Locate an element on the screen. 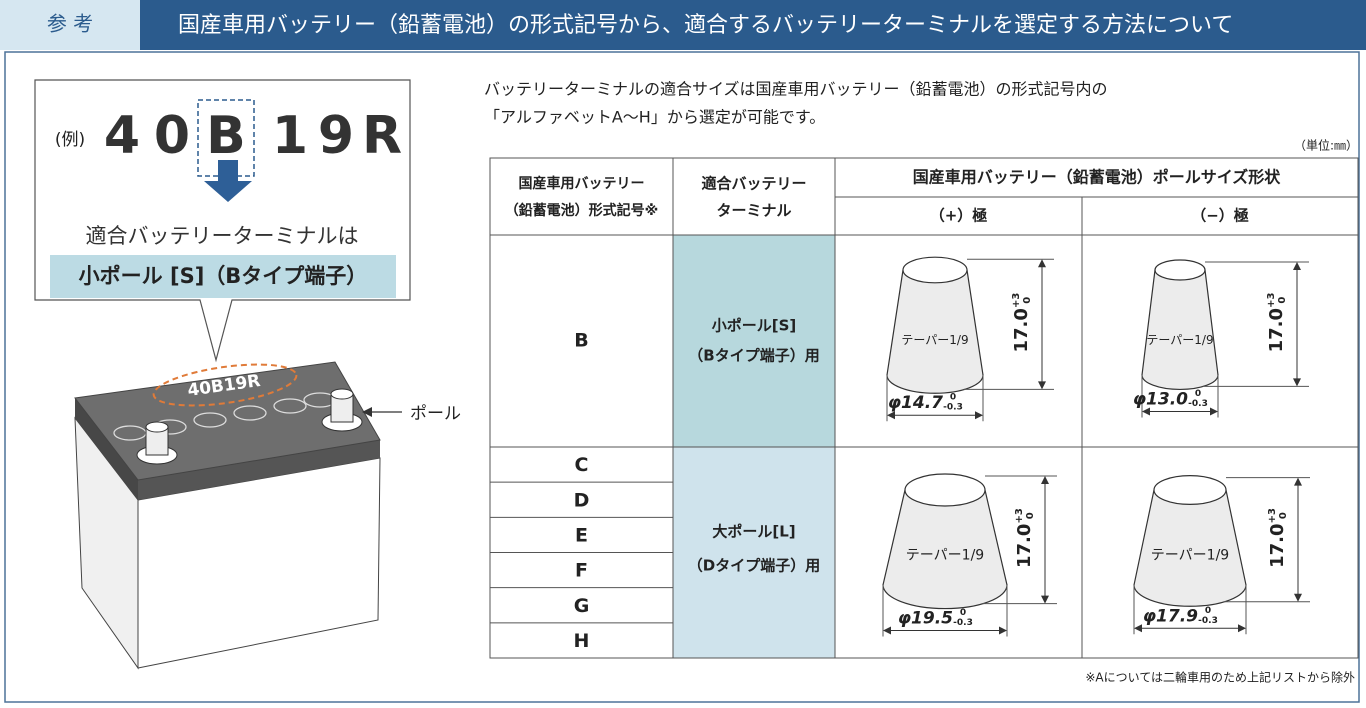  symbol: H is located at coordinates (582, 641).